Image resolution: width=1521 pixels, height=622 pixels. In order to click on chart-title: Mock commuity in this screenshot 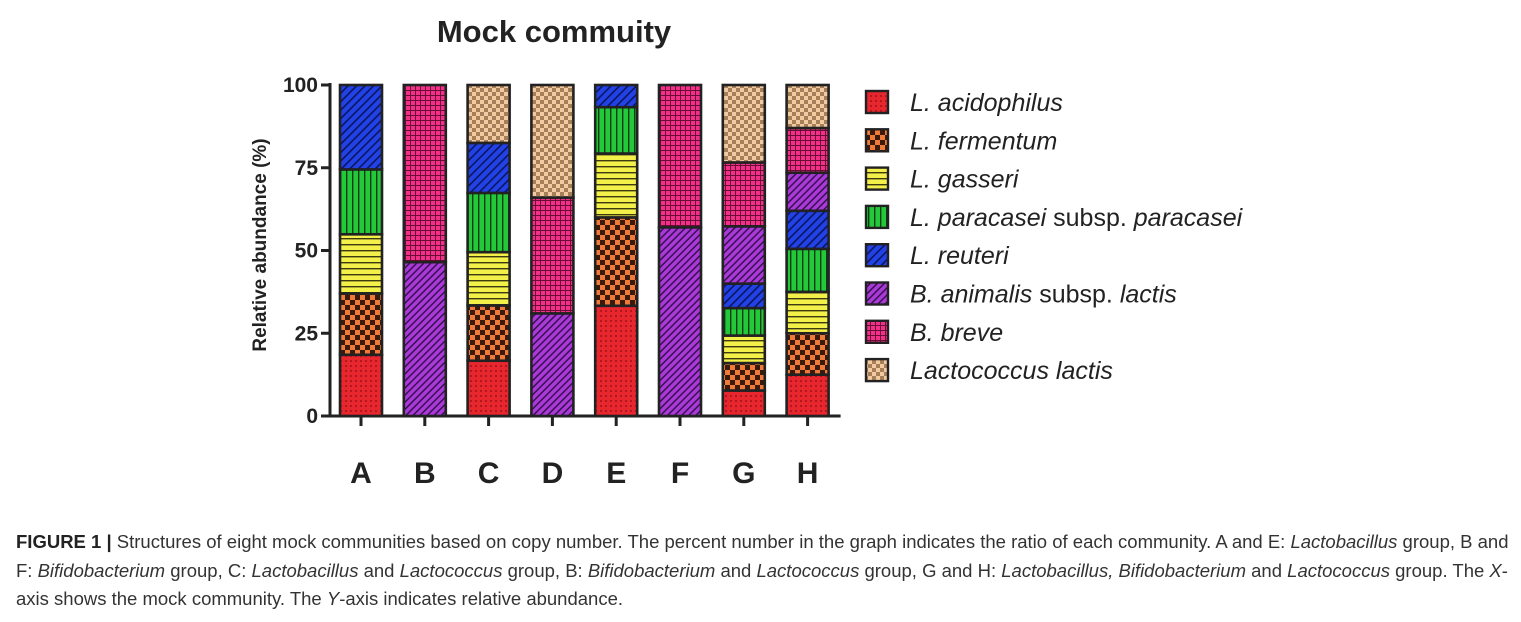, I will do `click(554, 31)`.